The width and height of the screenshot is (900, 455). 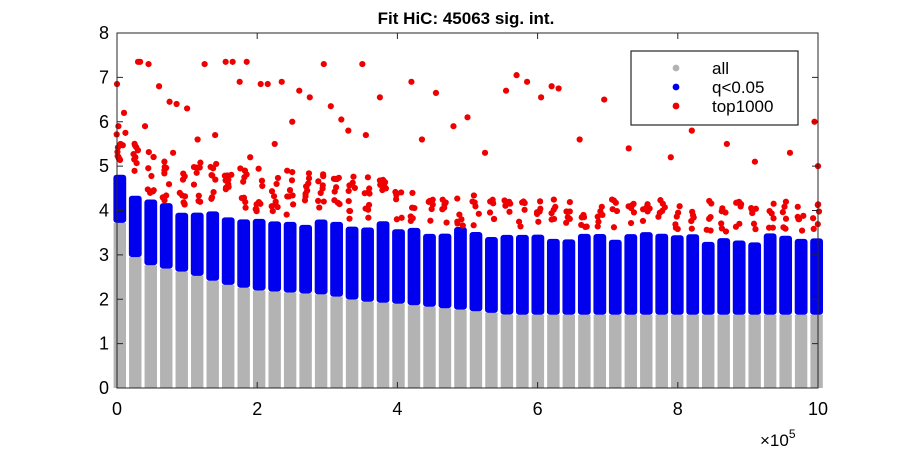 What do you see at coordinates (774, 440) in the screenshot?
I see `x-exponent-base: ×10` at bounding box center [774, 440].